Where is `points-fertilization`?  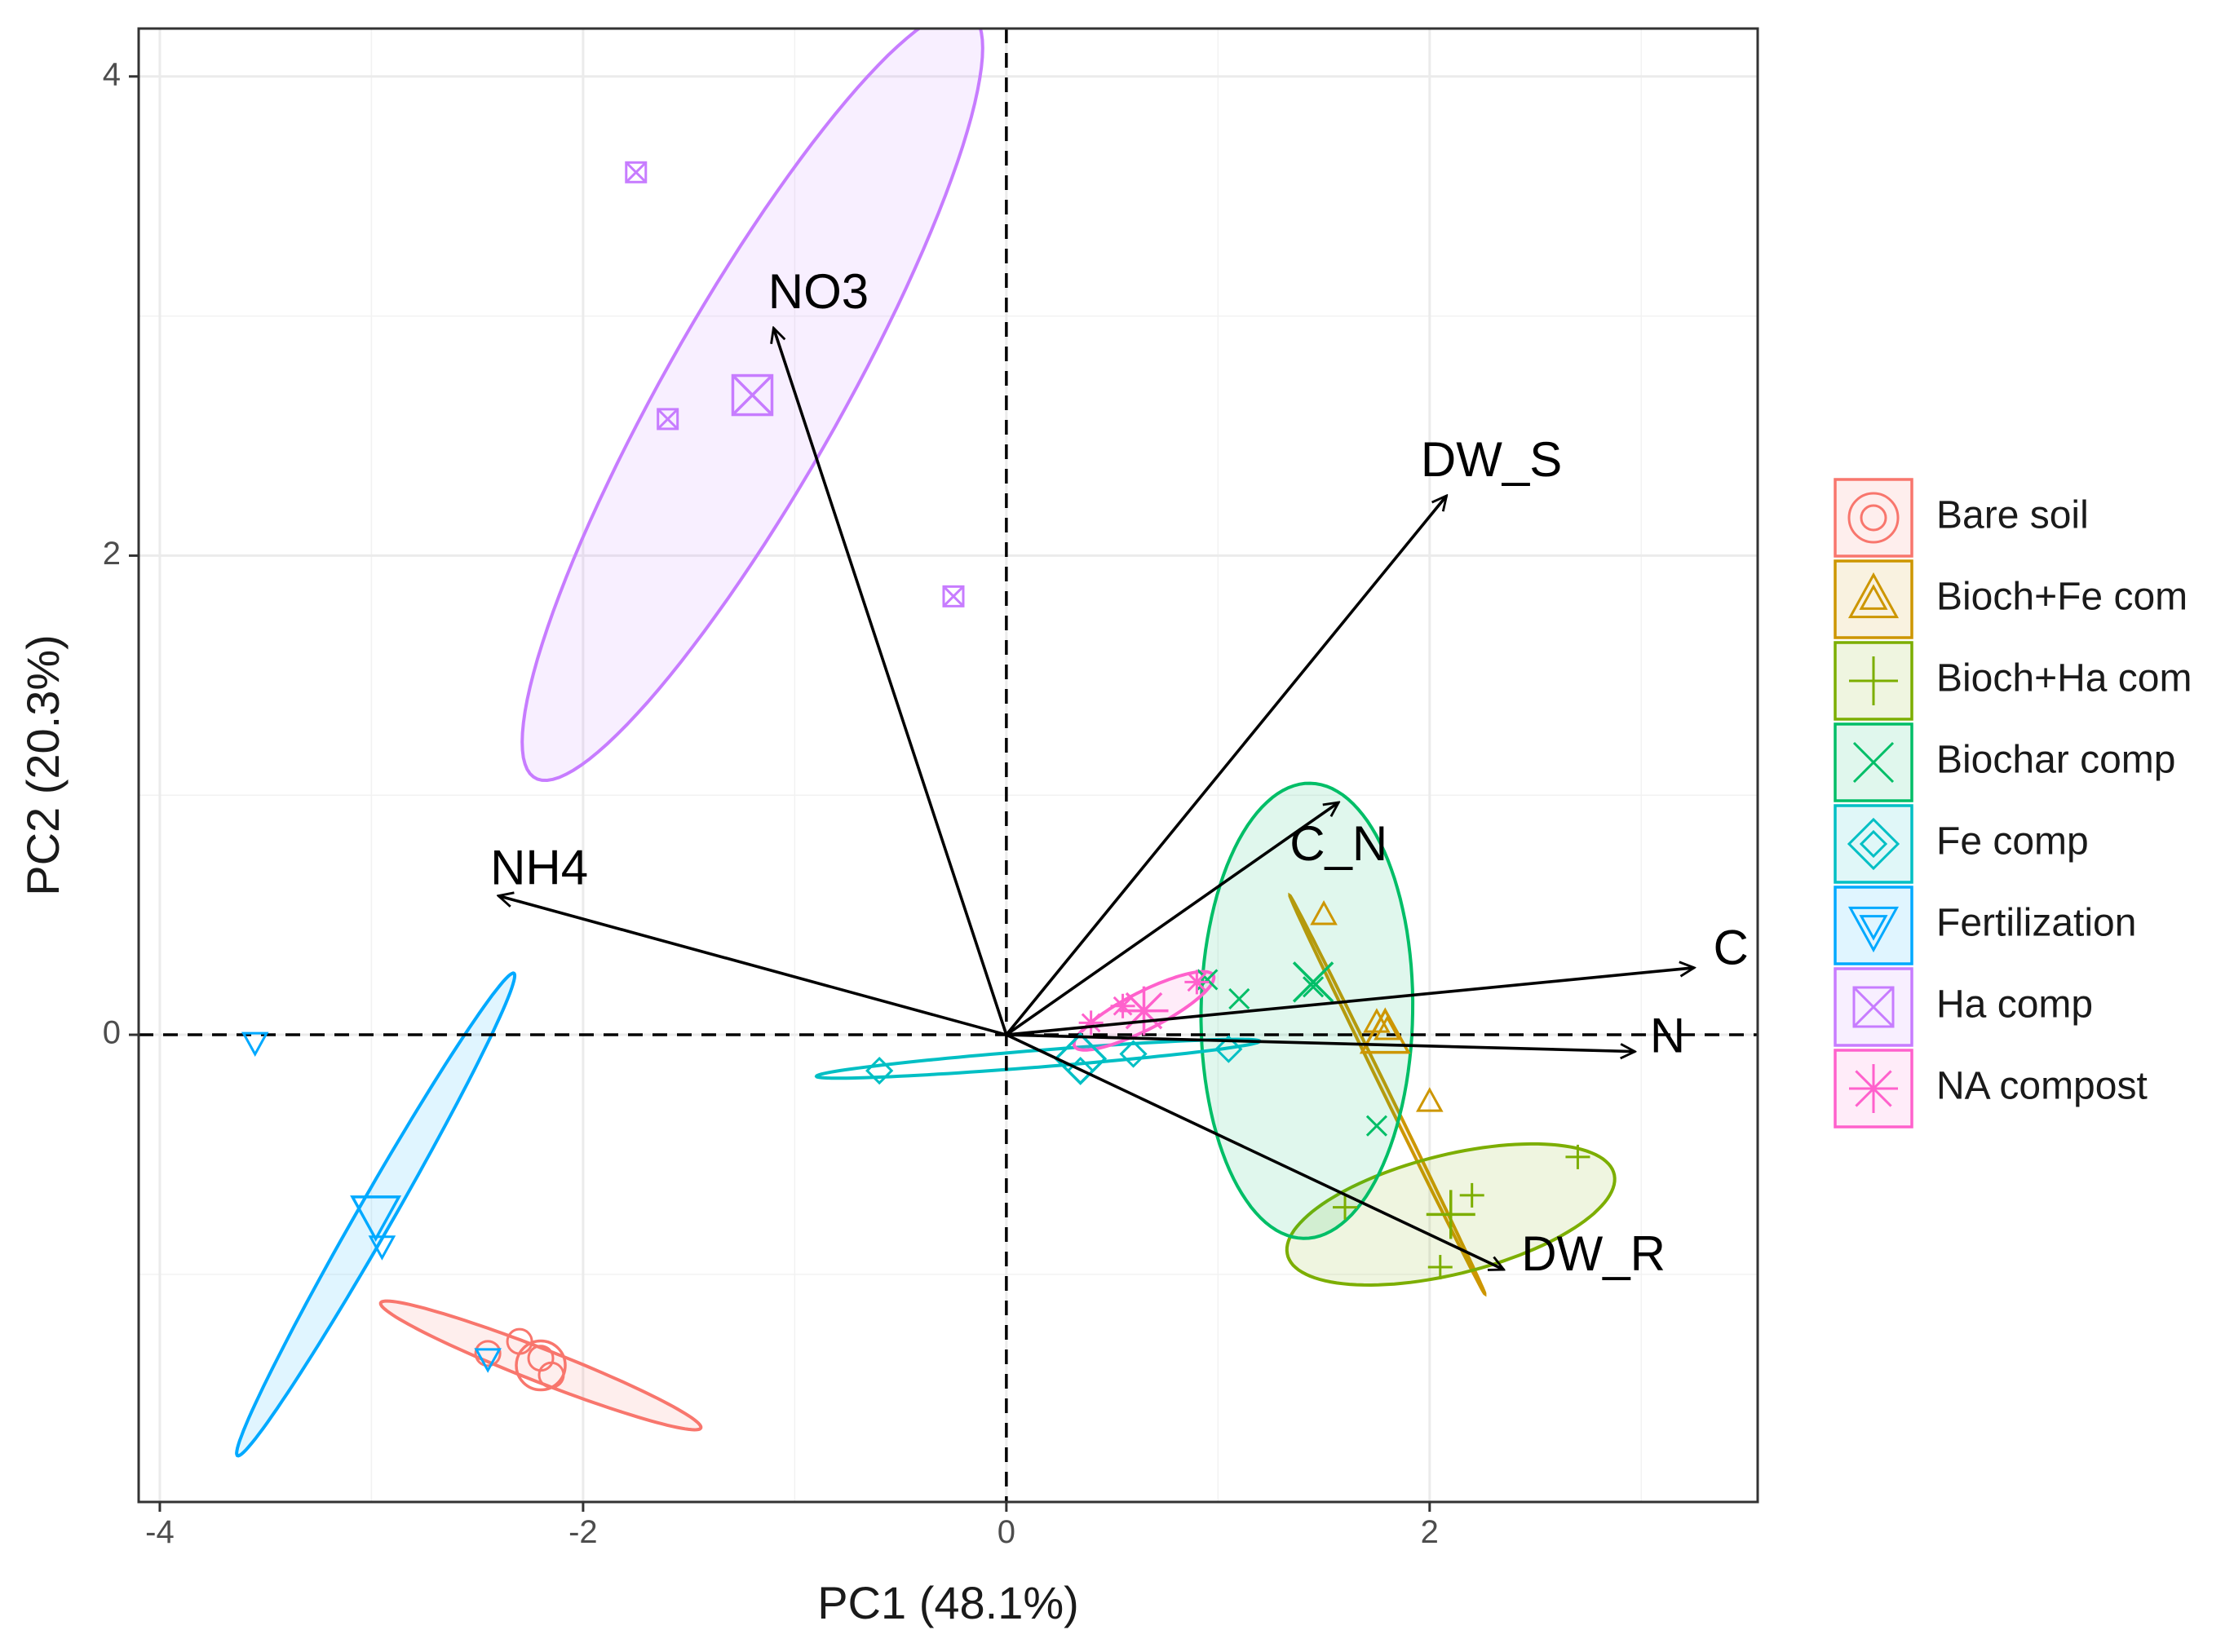
points-fertilization is located at coordinates (371, 1202).